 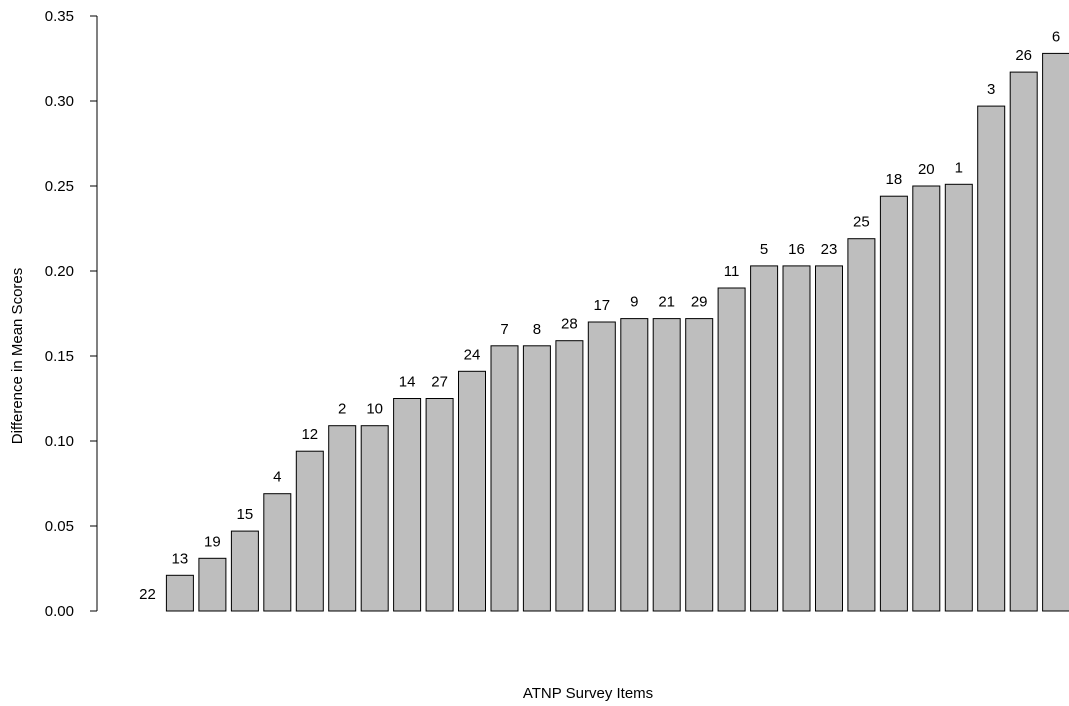 I want to click on bar-label: 12, so click(x=309, y=434).